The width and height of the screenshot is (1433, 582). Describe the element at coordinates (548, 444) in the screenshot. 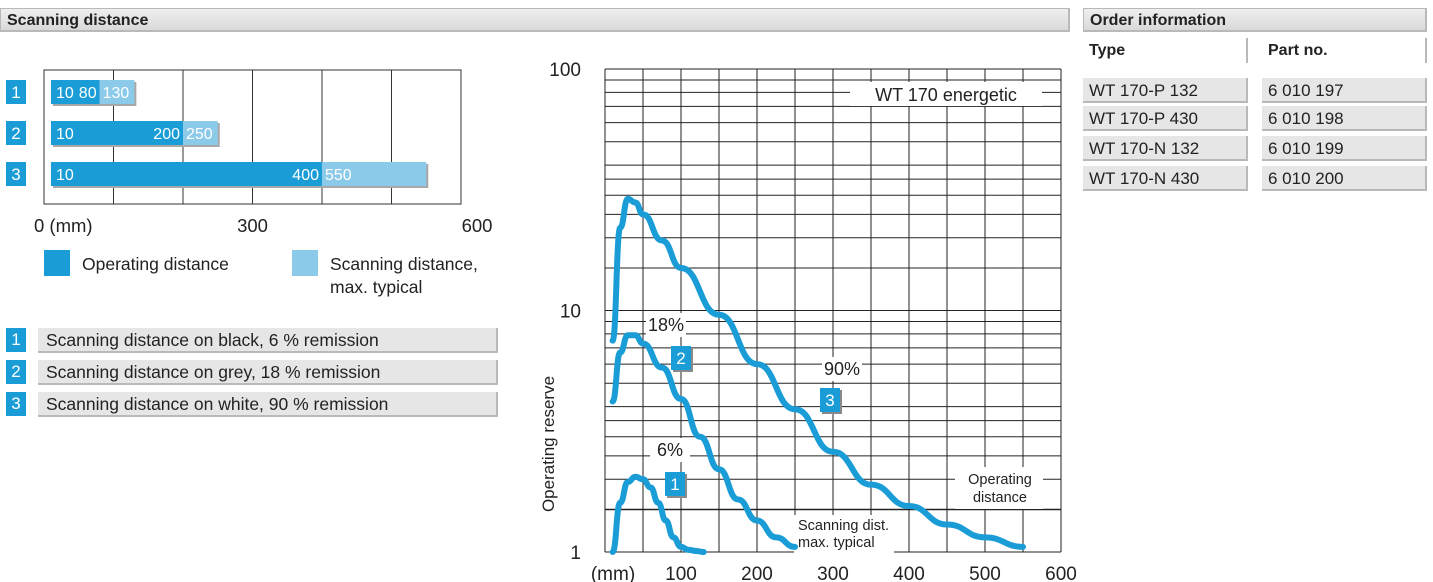

I see `y-axis-label: Operating reserve` at that location.